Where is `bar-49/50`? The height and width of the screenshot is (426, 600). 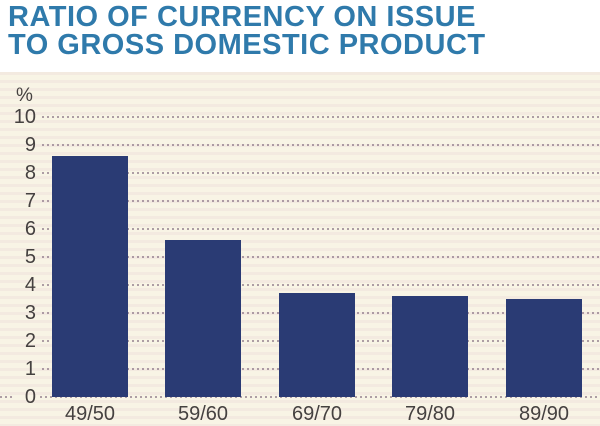 bar-49/50 is located at coordinates (90, 276).